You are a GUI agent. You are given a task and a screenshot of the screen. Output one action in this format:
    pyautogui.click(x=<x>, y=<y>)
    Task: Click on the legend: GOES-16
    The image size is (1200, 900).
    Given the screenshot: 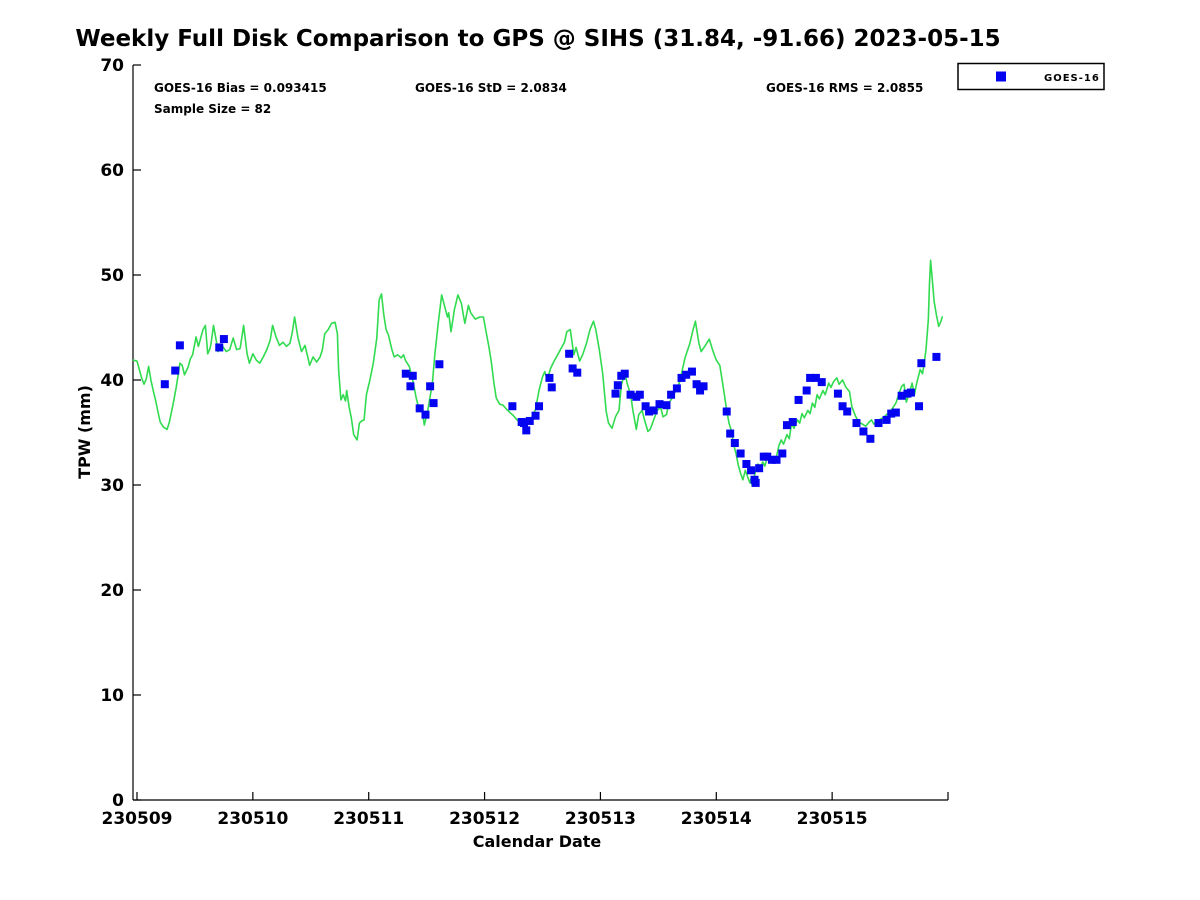 What is the action you would take?
    pyautogui.click(x=1031, y=76)
    